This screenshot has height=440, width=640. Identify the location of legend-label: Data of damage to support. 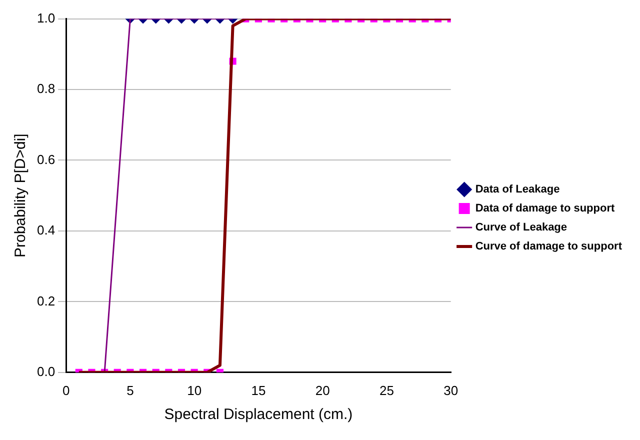
(545, 208).